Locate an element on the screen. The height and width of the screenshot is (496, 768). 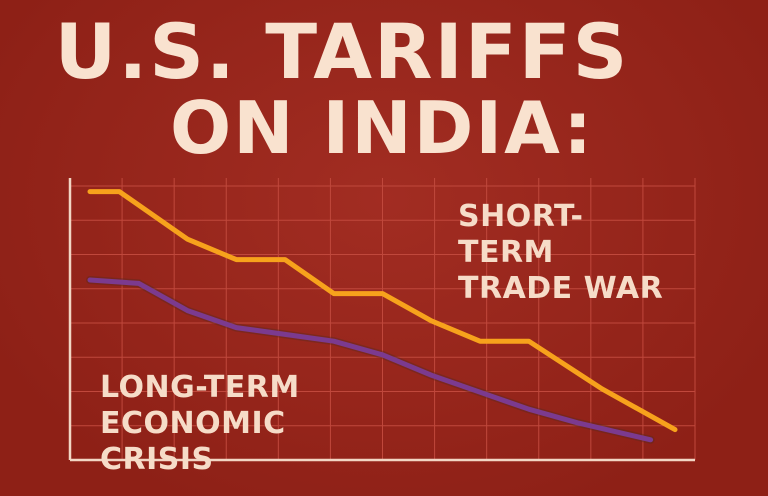
series-label-long-term: LONG-TERM ECONOMIC CRISIS is located at coordinates (250, 424).